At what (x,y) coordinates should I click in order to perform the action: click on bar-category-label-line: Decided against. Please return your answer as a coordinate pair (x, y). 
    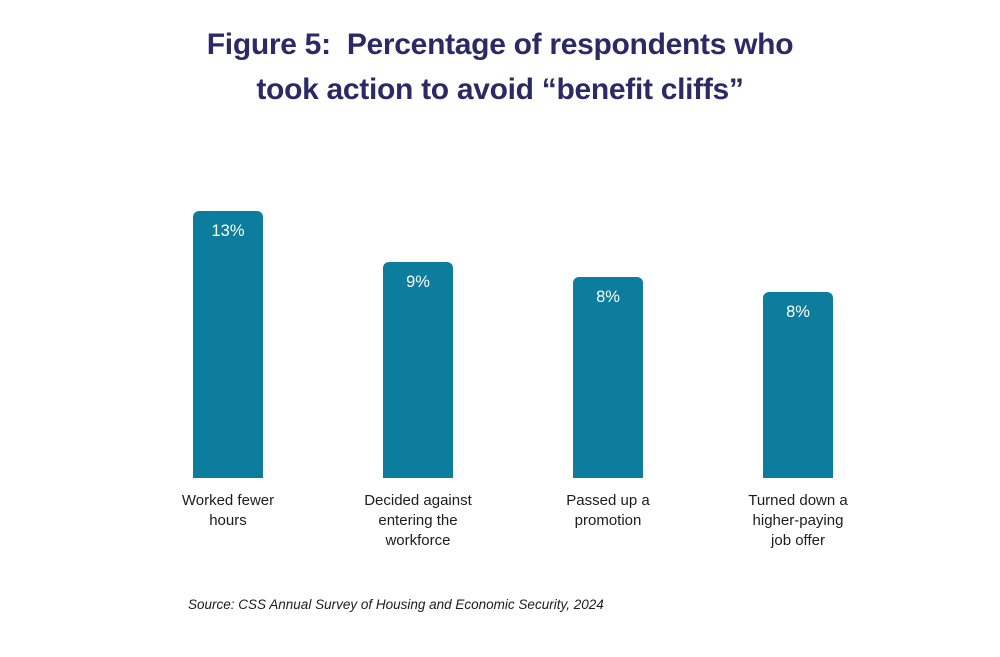
    Looking at the image, I should click on (418, 500).